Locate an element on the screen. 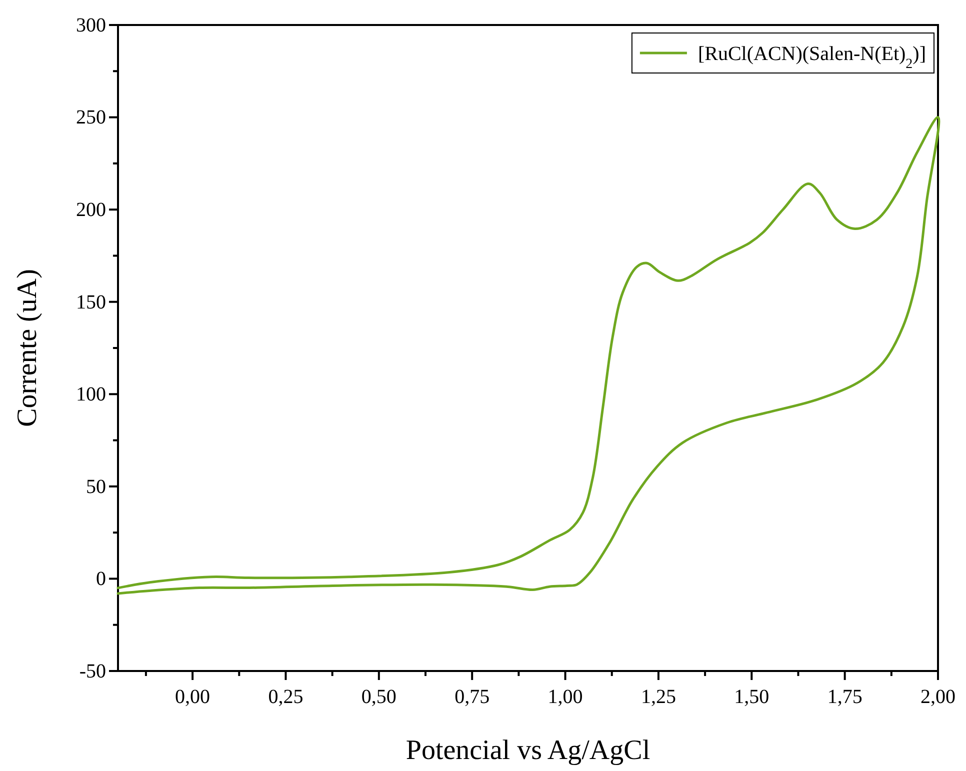  y-tick-label: 150 is located at coordinates (91, 302).